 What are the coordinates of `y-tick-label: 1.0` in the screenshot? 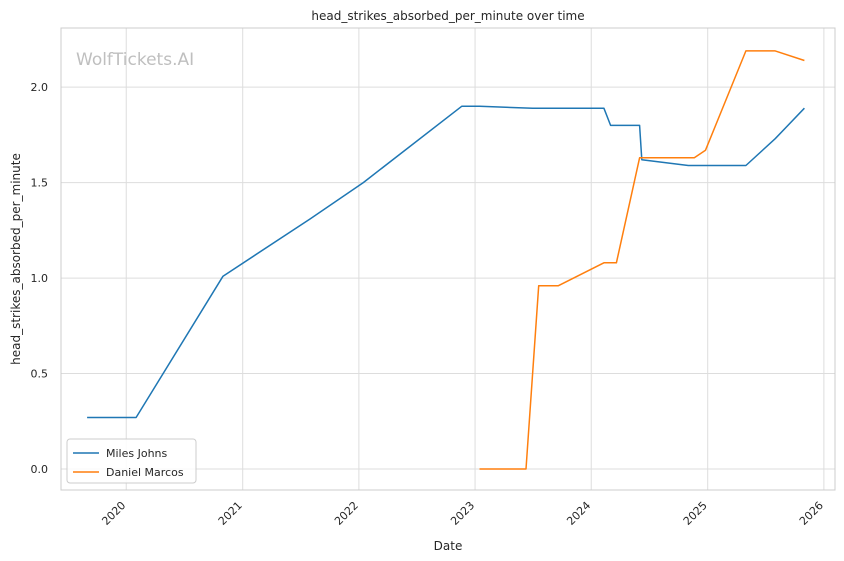 It's located at (40, 278).